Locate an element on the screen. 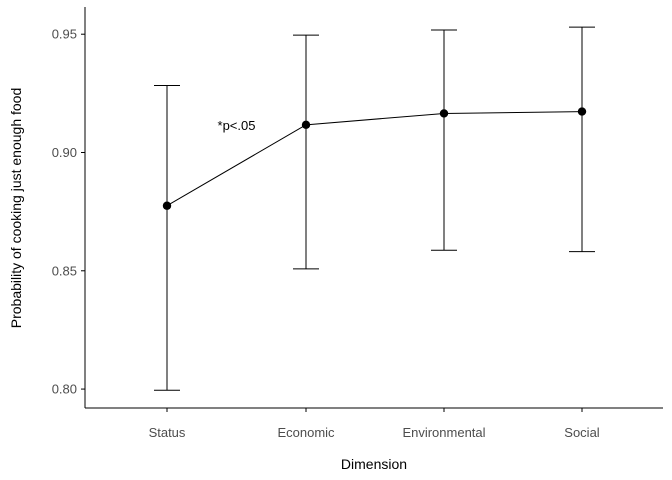 This screenshot has height=480, width=672. y-tick-label: 0.90 is located at coordinates (64, 152).